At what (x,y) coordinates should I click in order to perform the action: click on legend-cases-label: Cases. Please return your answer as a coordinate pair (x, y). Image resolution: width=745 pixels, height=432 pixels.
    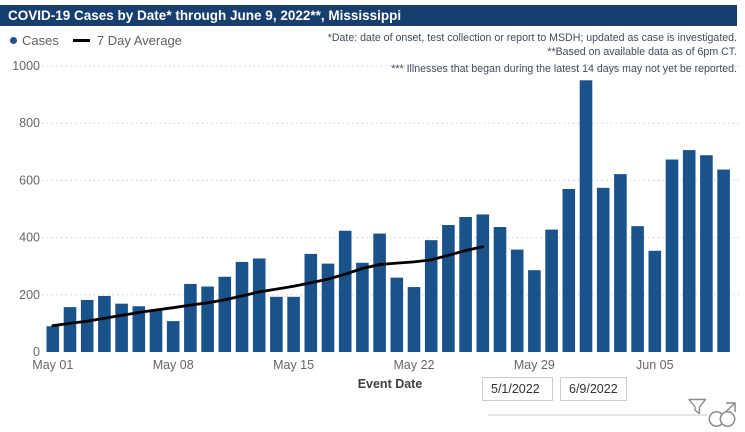
    Looking at the image, I should click on (40, 40).